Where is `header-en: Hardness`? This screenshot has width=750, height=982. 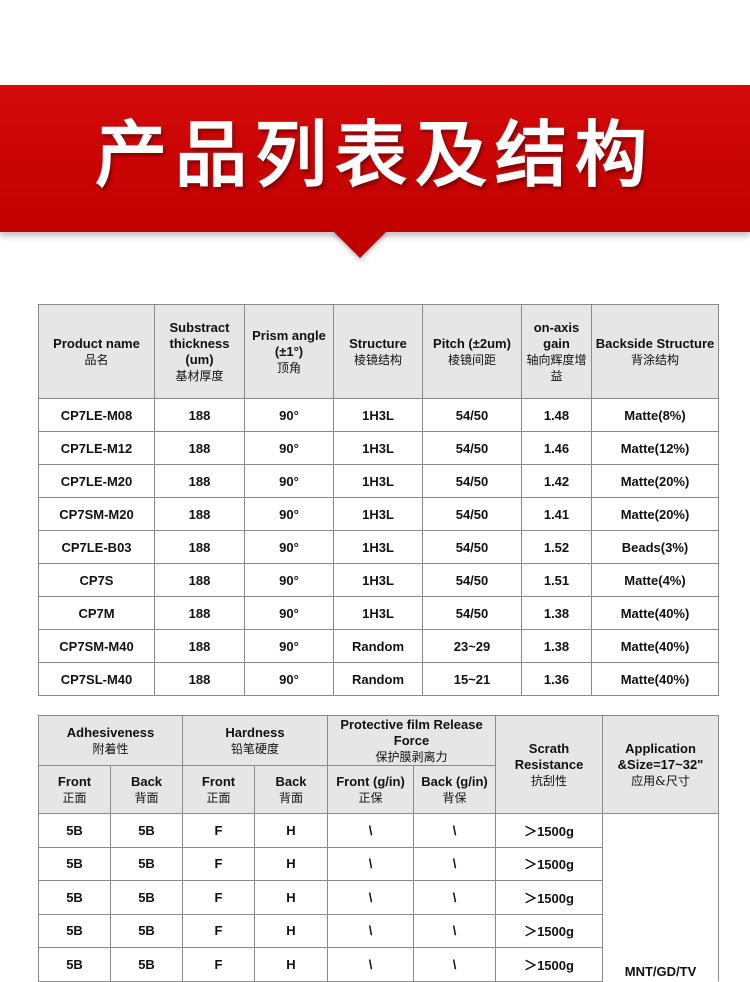 header-en: Hardness is located at coordinates (255, 732).